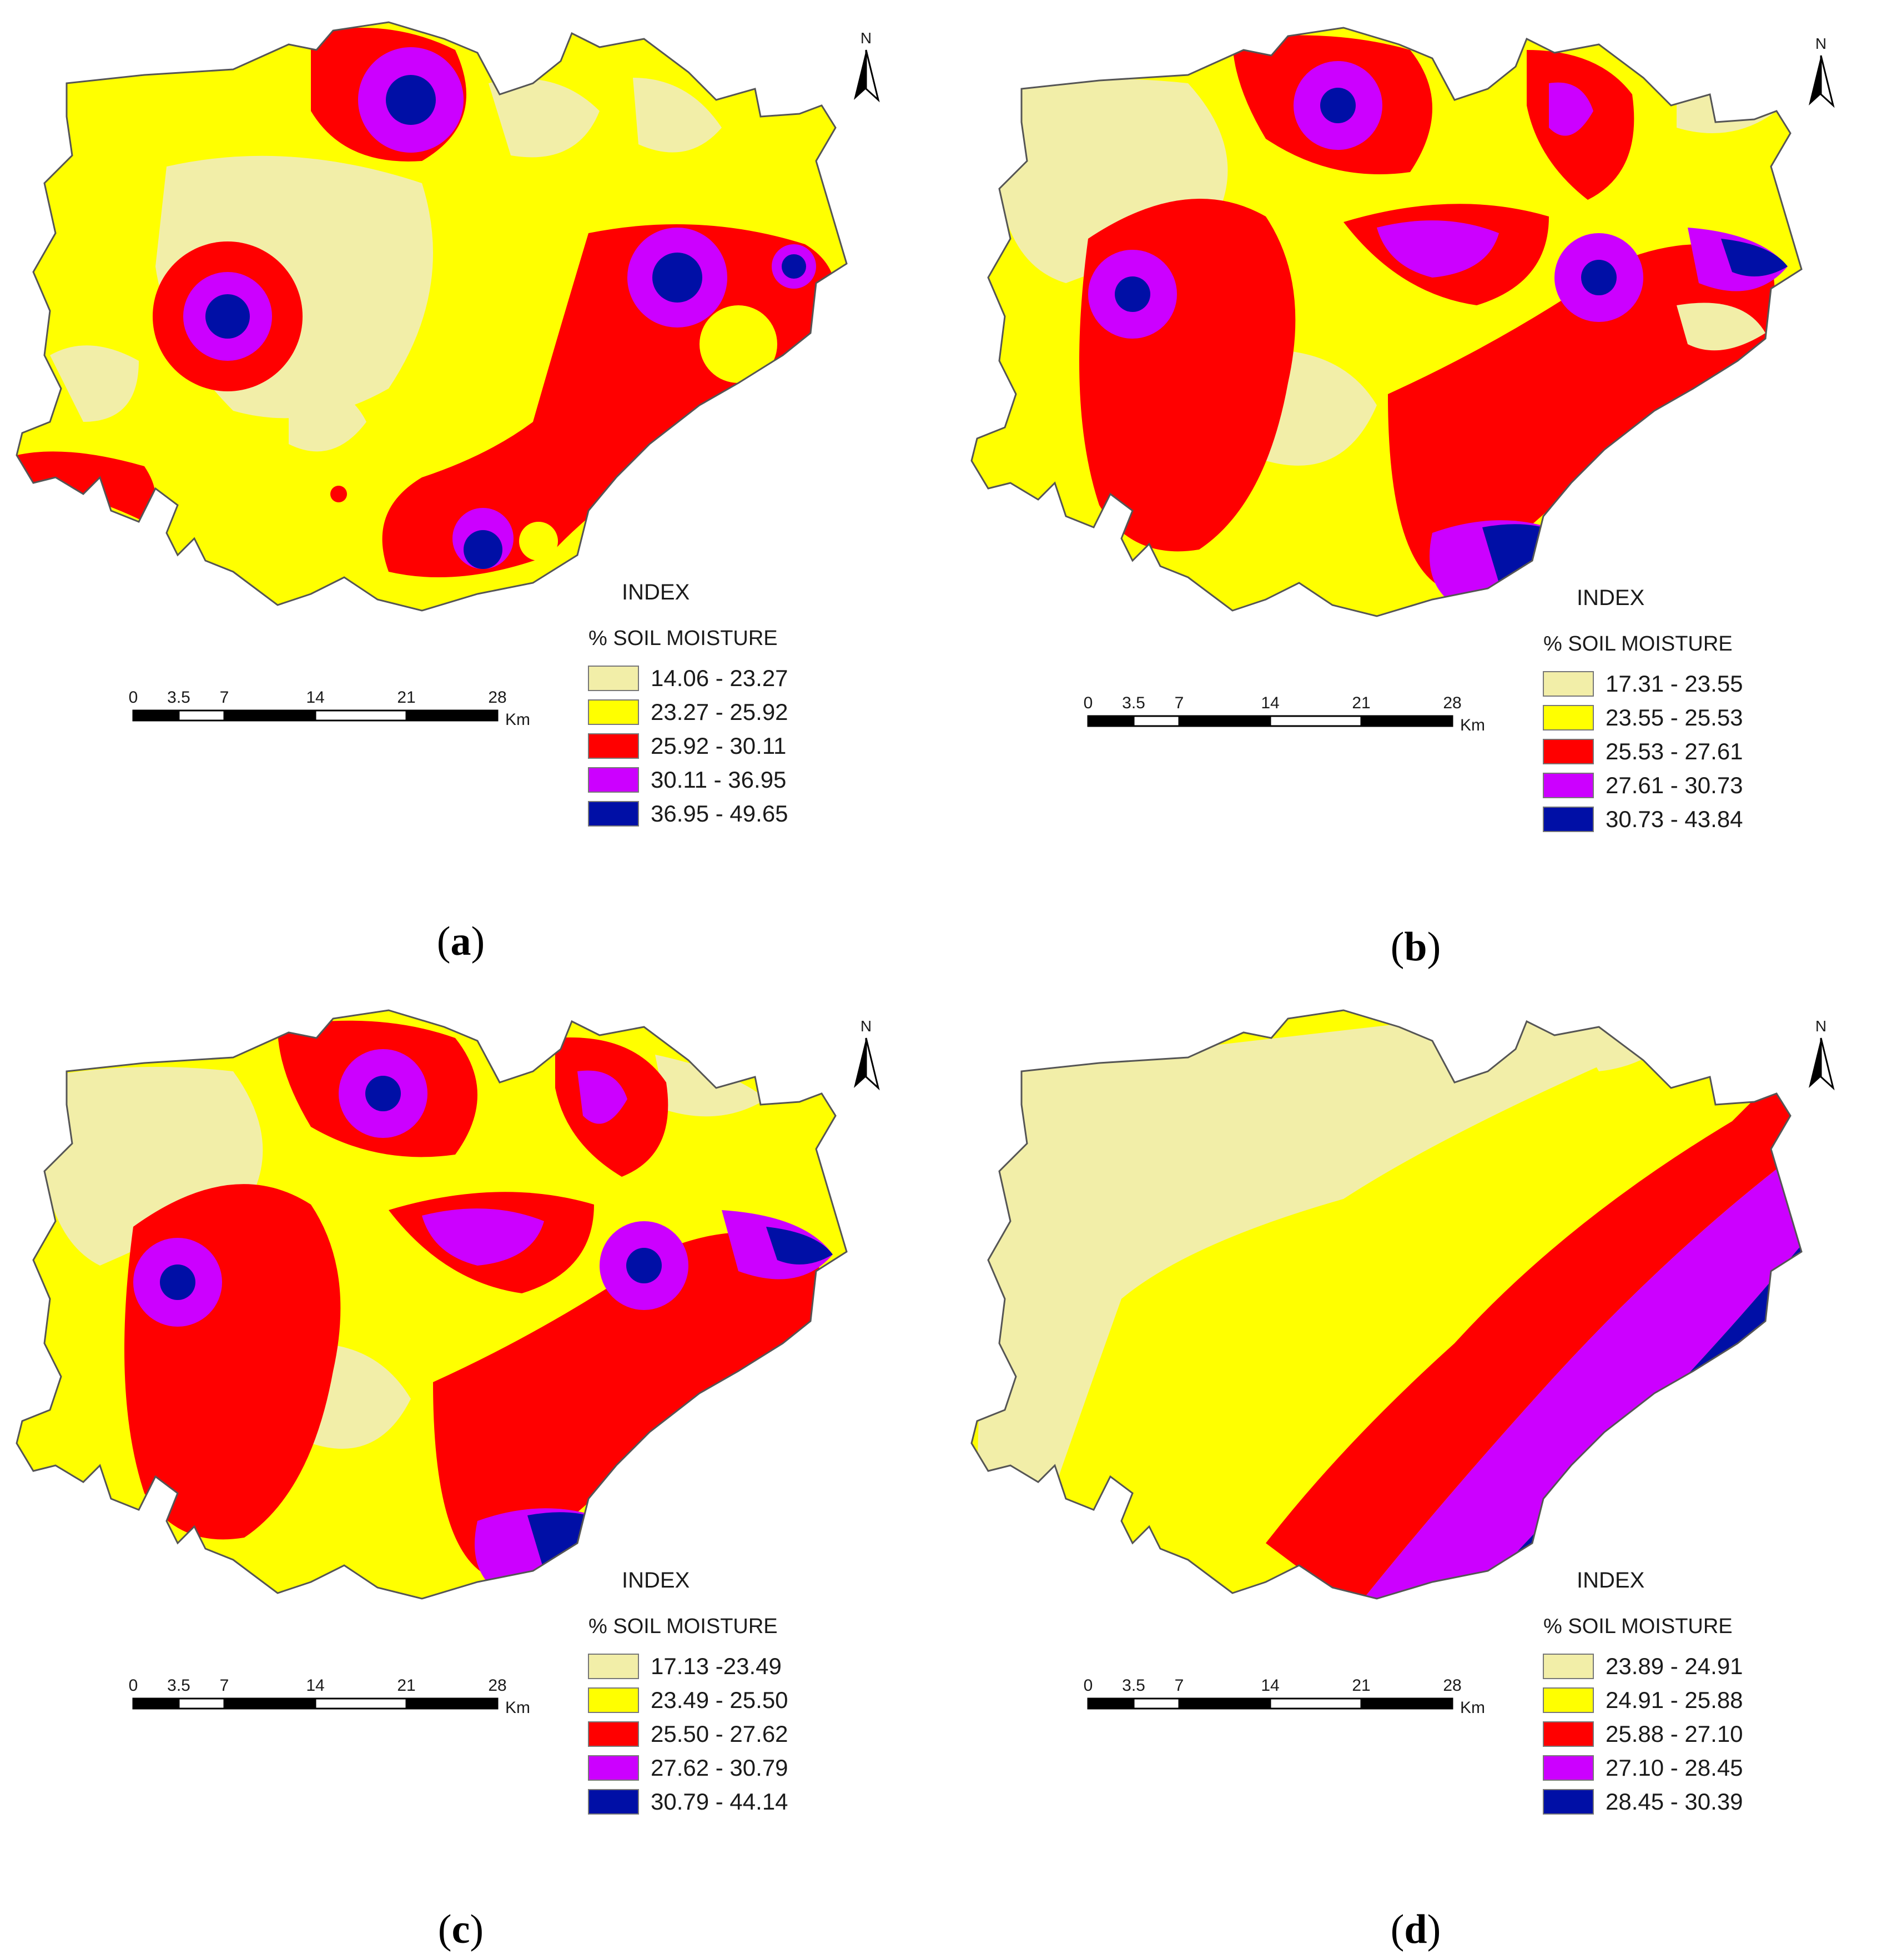  I want to click on legend-item-label: 17.13 -23.49, so click(716, 1666).